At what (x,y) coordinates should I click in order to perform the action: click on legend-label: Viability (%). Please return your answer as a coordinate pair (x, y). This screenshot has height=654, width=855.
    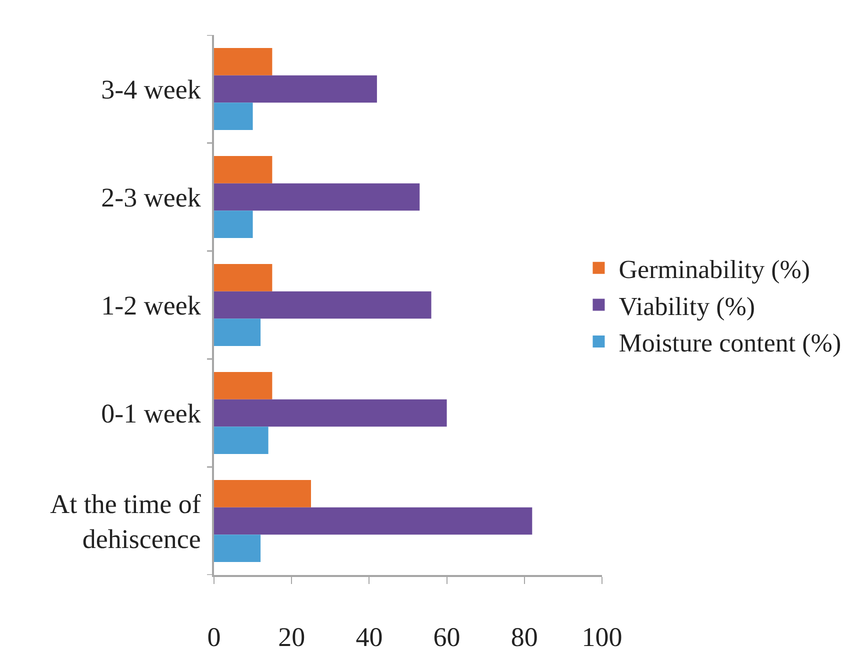
    Looking at the image, I should click on (687, 306).